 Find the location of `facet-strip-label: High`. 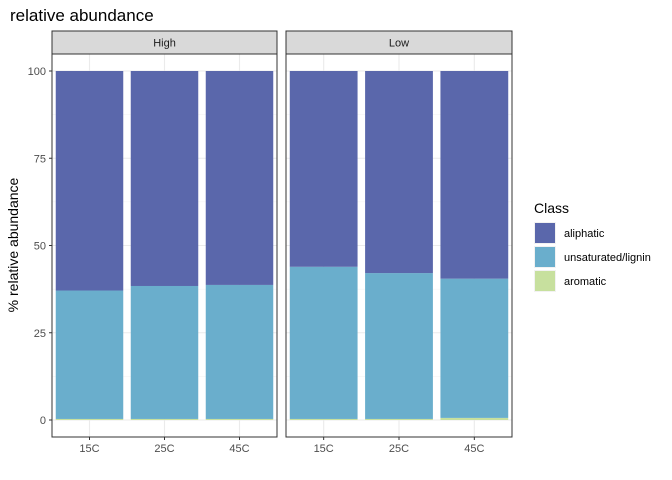

facet-strip-label: High is located at coordinates (164, 44).